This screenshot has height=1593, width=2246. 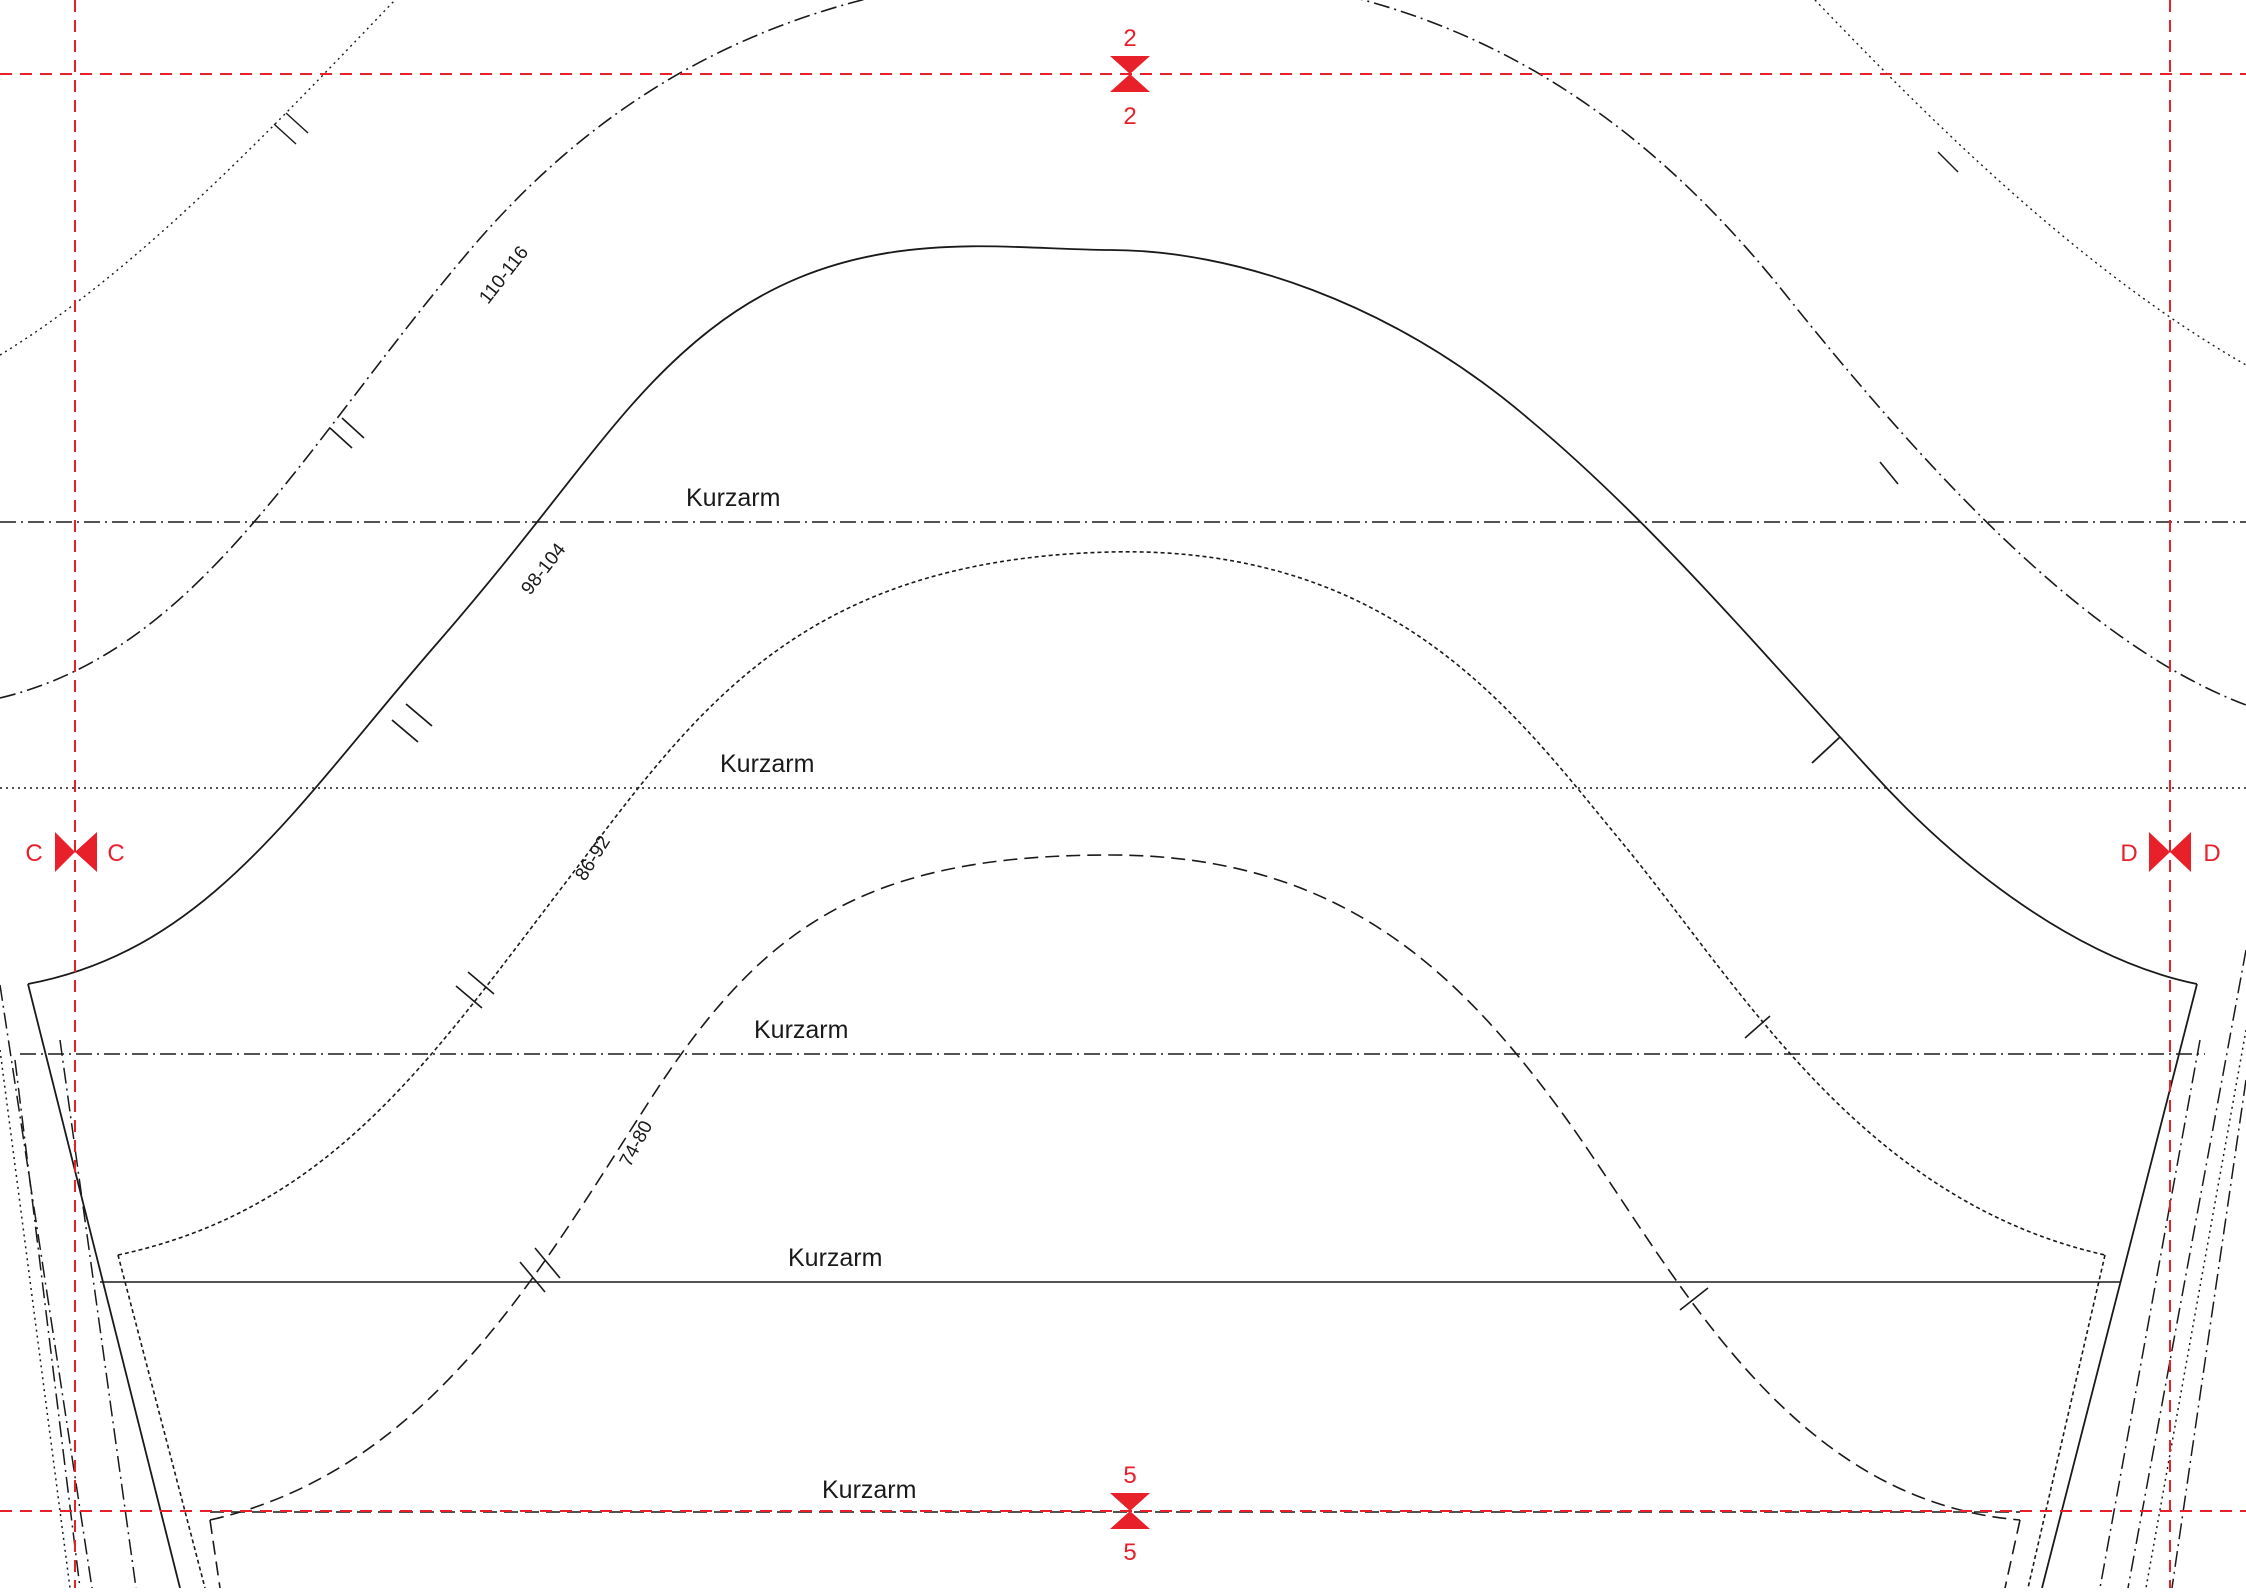 What do you see at coordinates (115, 853) in the screenshot?
I see `marker-left-b: C` at bounding box center [115, 853].